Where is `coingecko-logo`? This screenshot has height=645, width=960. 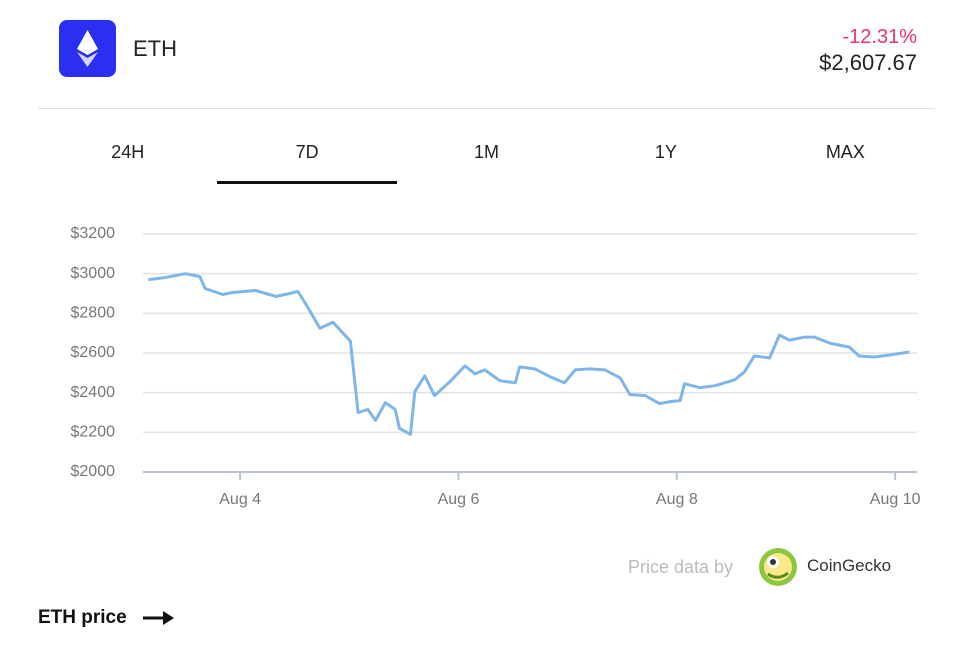 coingecko-logo is located at coordinates (778, 567).